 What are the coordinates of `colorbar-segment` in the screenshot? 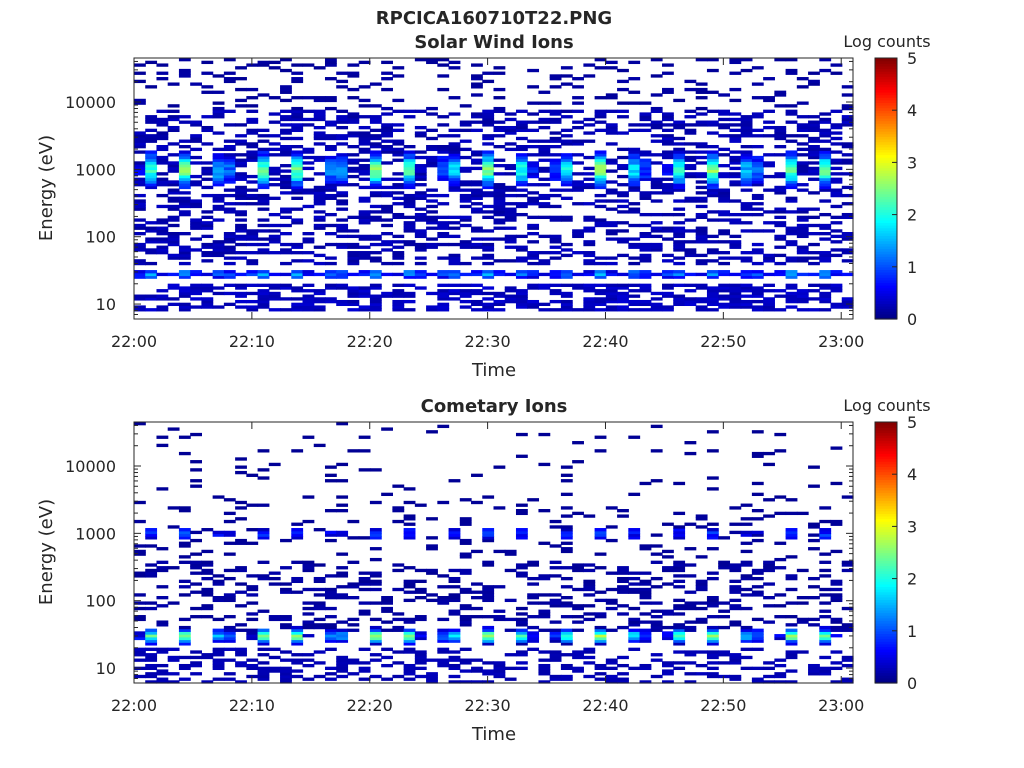 It's located at (886, 575).